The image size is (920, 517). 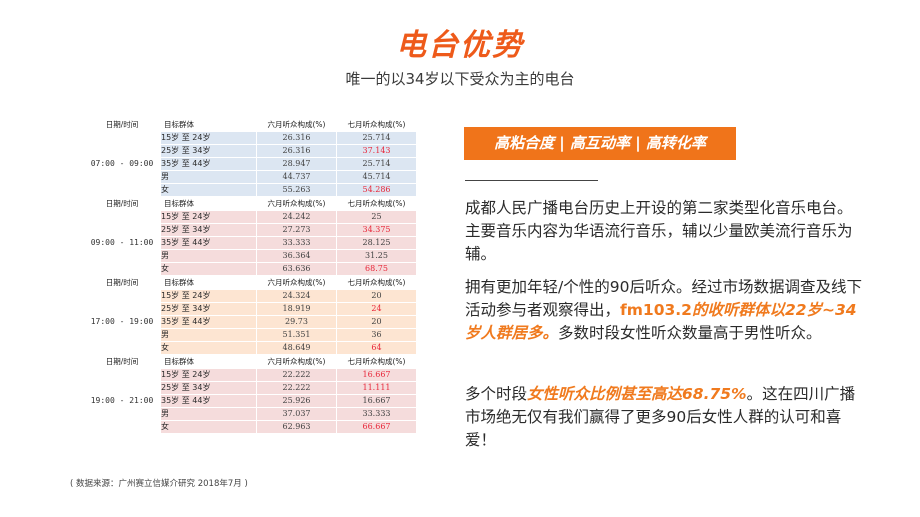 I want to click on table-row: 男 44.737 45.714, so click(x=250, y=177).